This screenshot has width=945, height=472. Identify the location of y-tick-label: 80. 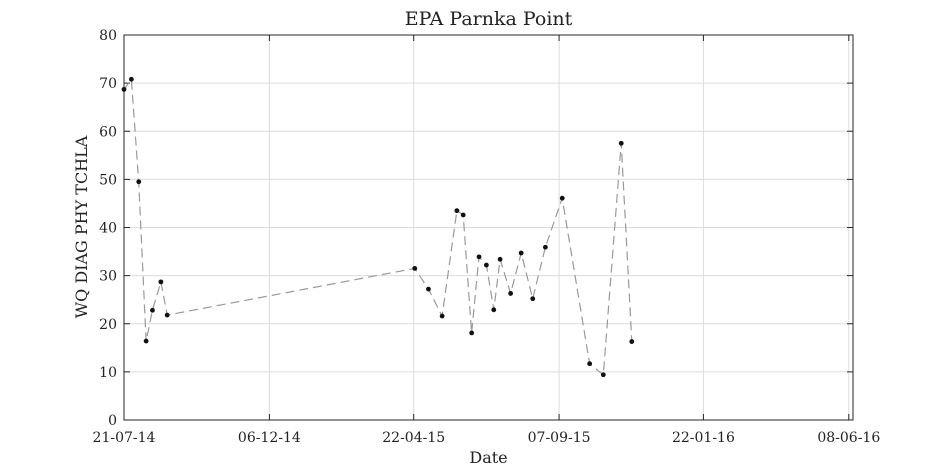
(108, 36).